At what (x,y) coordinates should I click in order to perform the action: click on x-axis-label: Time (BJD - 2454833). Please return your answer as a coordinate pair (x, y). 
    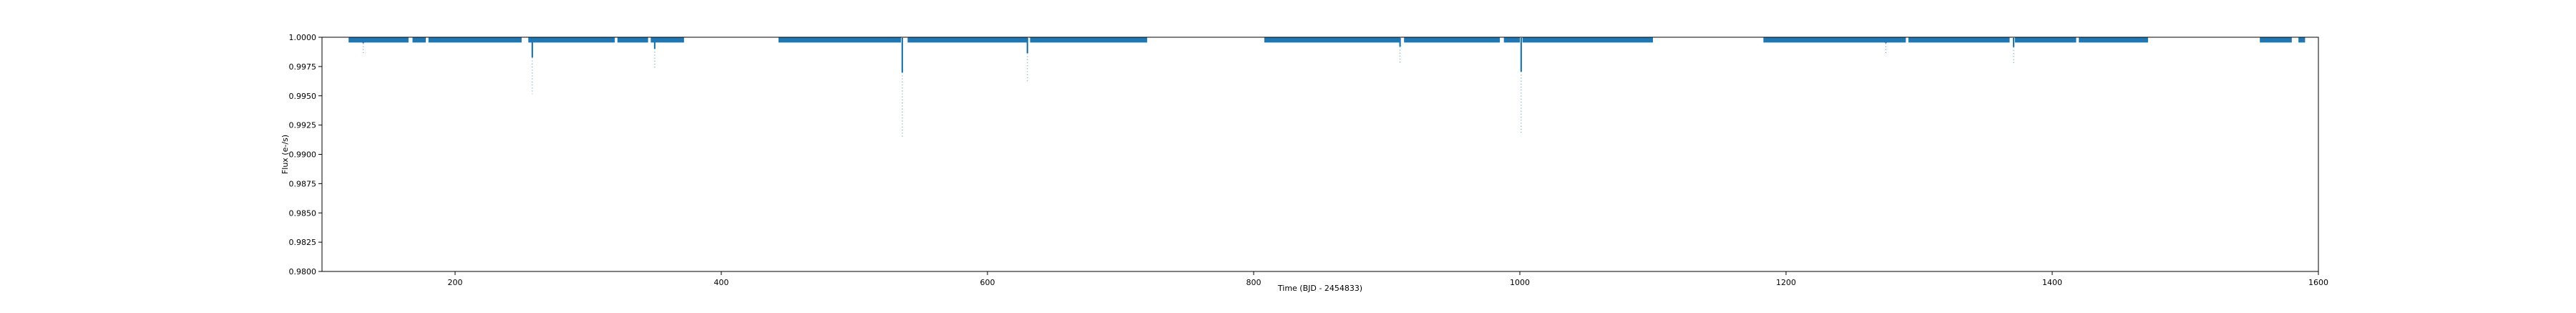
    Looking at the image, I should click on (1319, 288).